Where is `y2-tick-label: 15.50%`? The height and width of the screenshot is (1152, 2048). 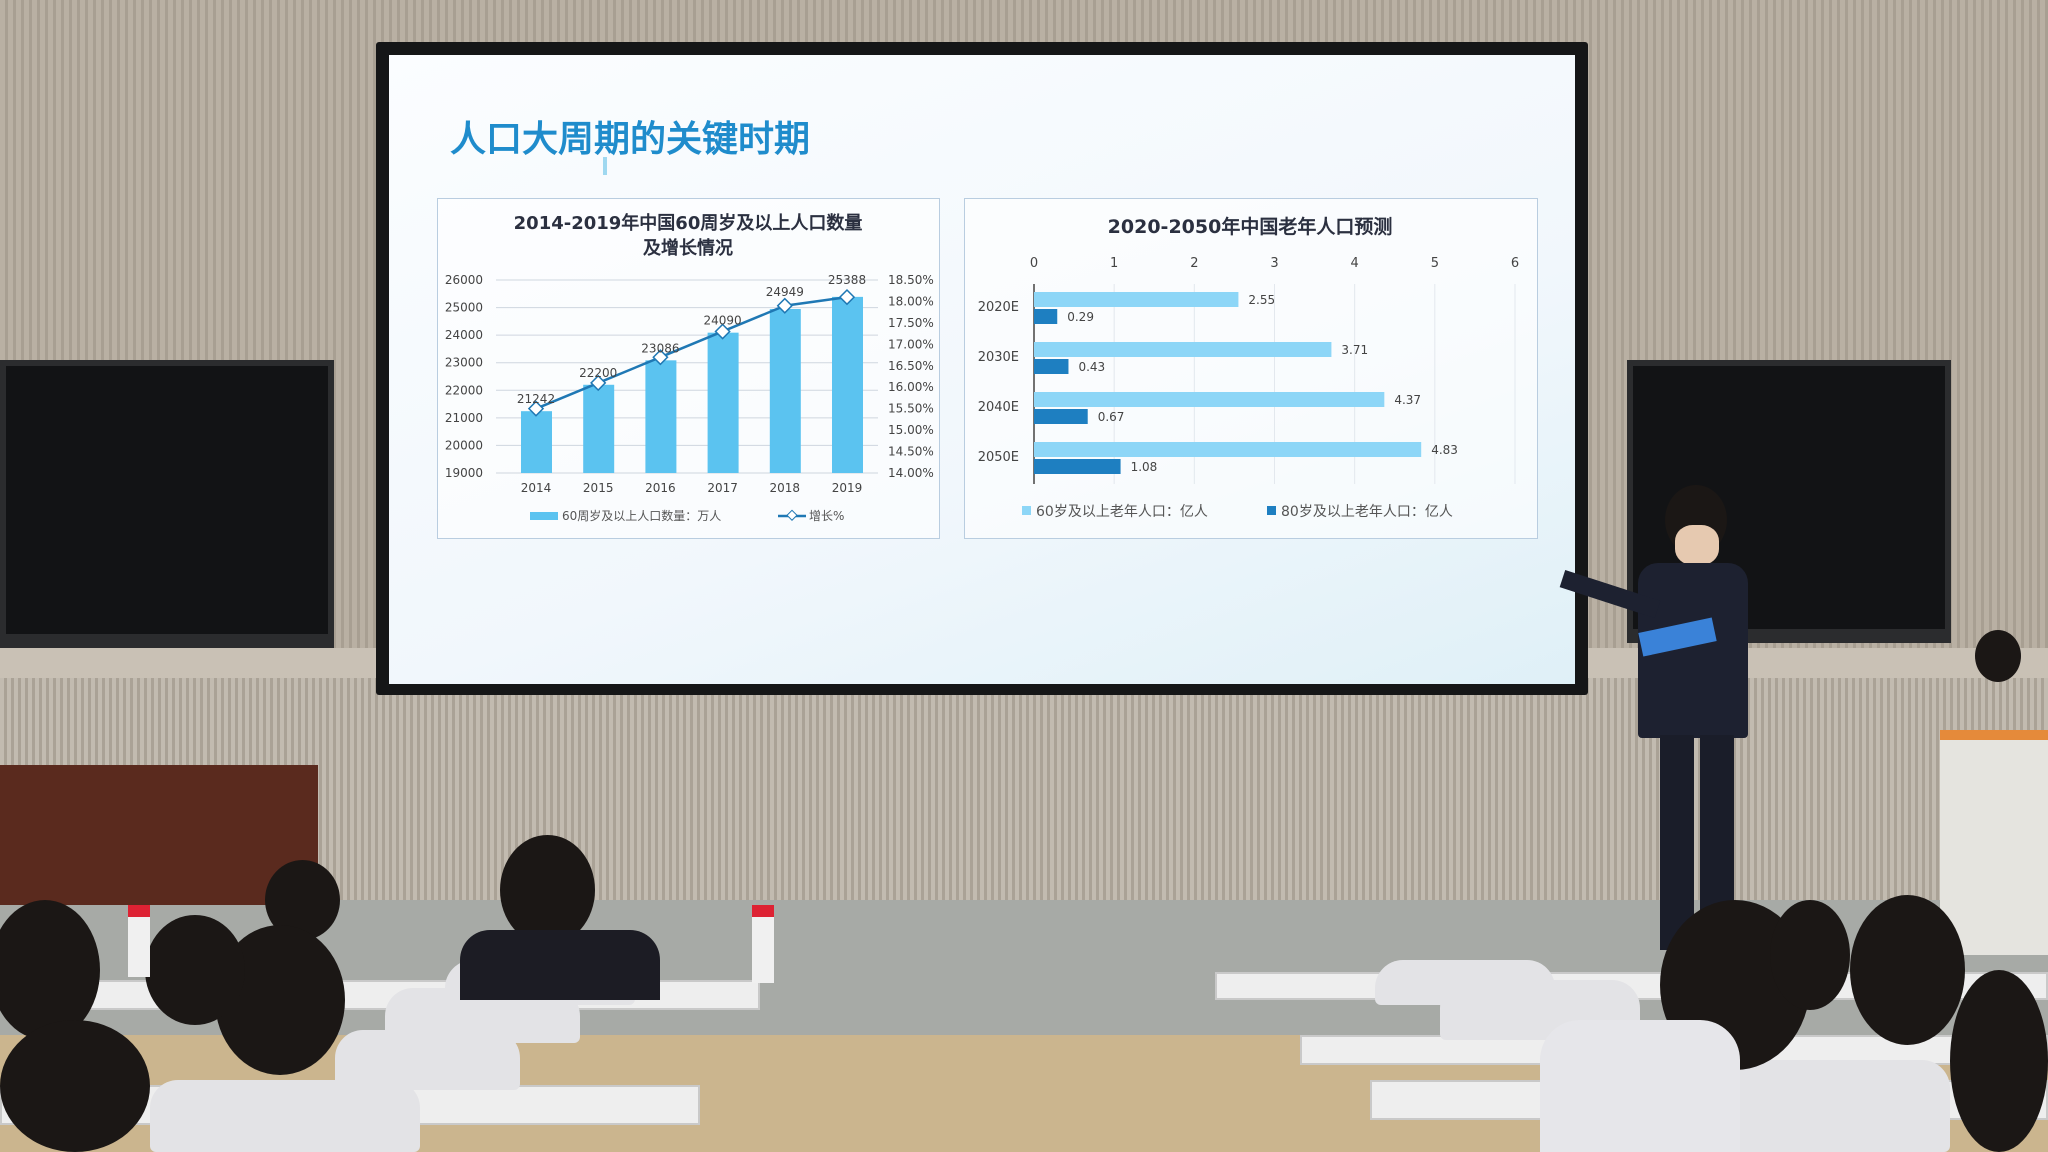
y2-tick-label: 15.50% is located at coordinates (911, 409).